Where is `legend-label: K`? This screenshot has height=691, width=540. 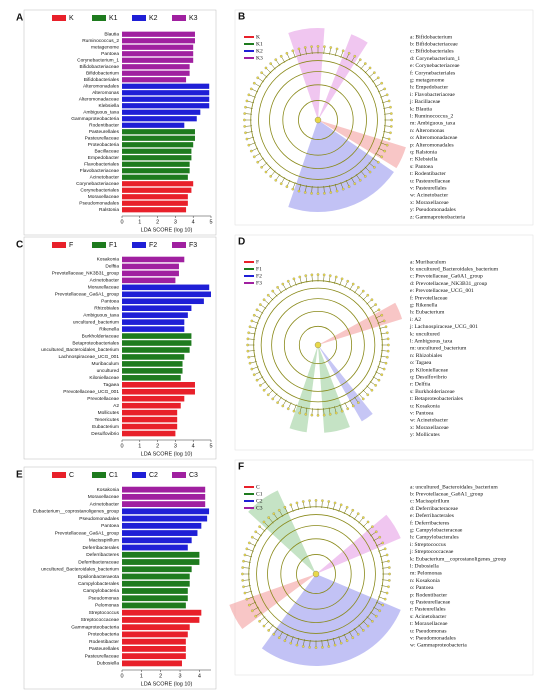 legend-label: K is located at coordinates (258, 37).